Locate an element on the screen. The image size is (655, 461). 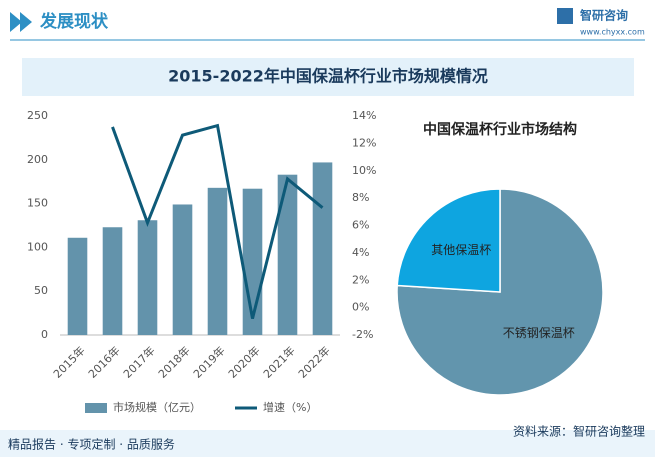
title-banner is located at coordinates (328, 77).